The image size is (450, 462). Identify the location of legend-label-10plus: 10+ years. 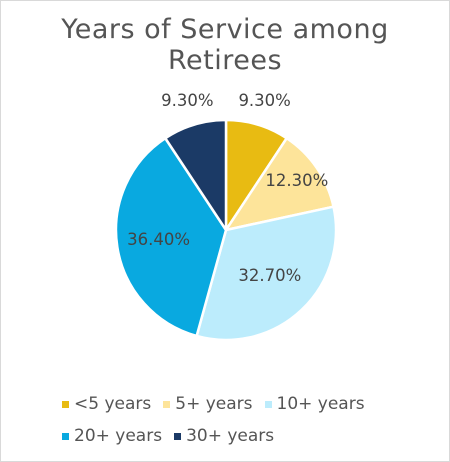
(320, 404).